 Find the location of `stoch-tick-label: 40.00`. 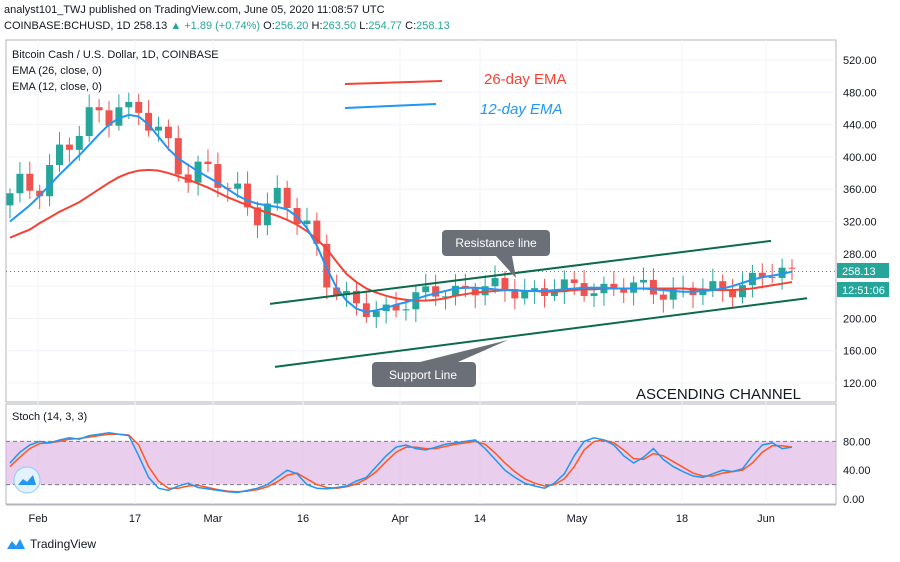

stoch-tick-label: 40.00 is located at coordinates (857, 471).